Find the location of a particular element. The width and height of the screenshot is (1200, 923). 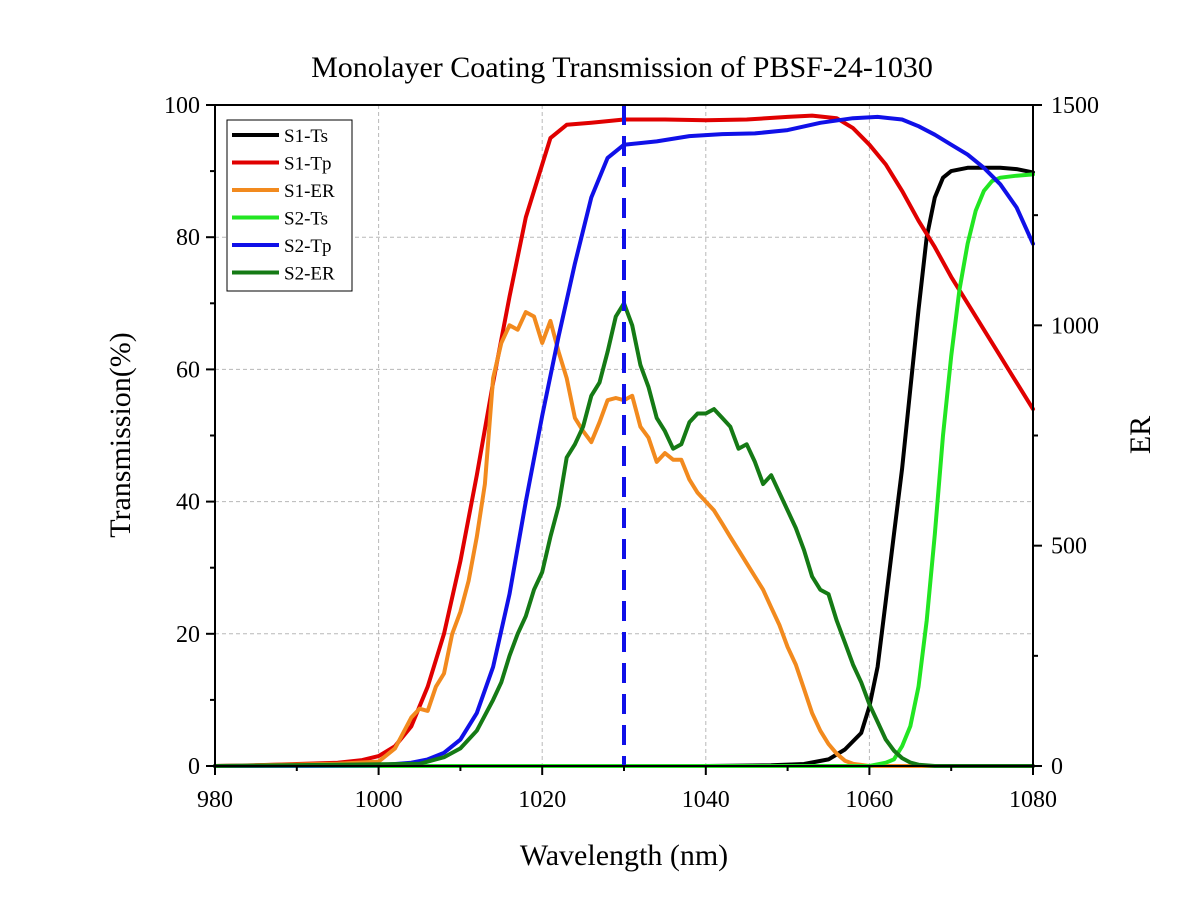

y-tick-label: 0 is located at coordinates (194, 767).